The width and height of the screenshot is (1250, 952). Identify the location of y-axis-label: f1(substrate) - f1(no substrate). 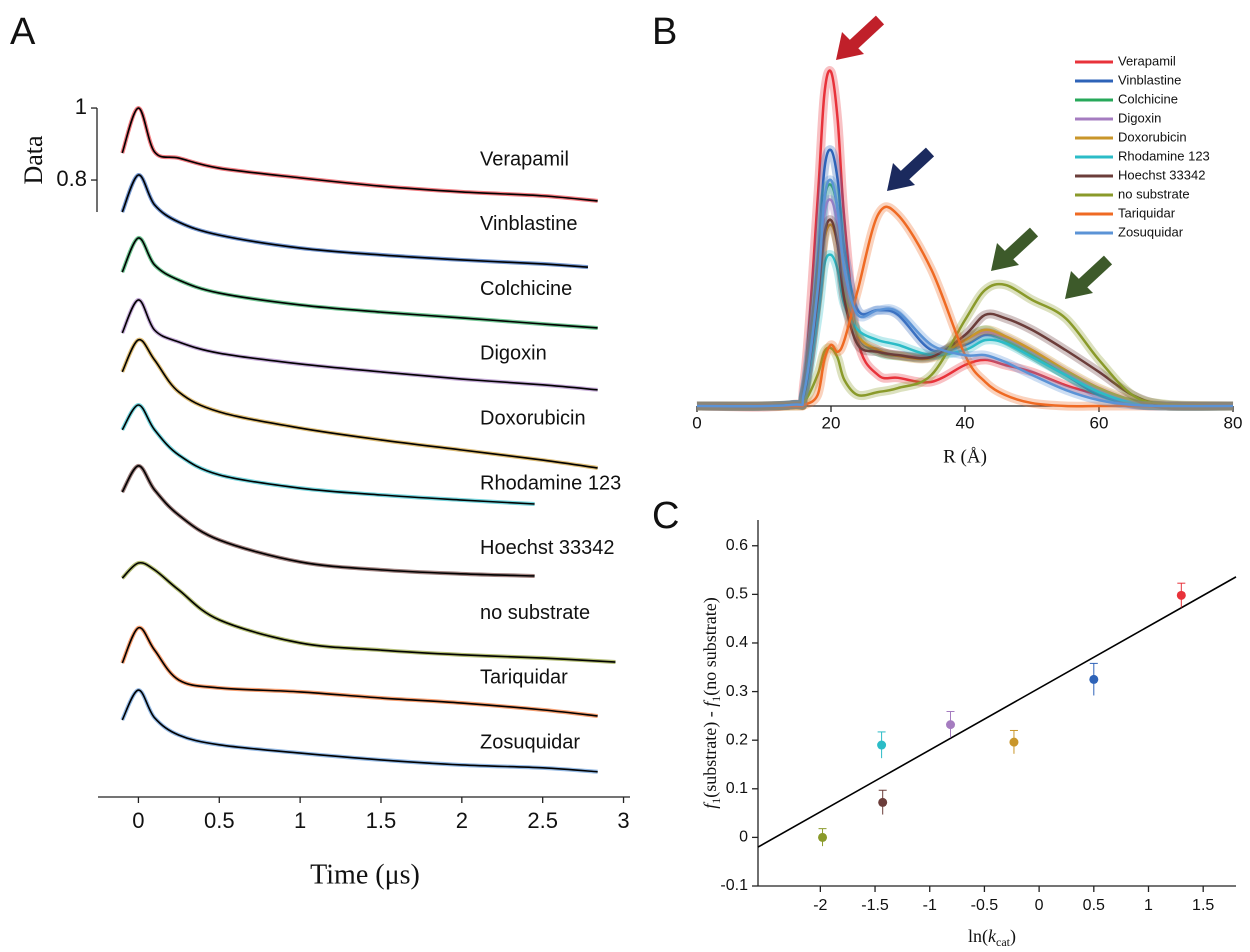
(711, 702).